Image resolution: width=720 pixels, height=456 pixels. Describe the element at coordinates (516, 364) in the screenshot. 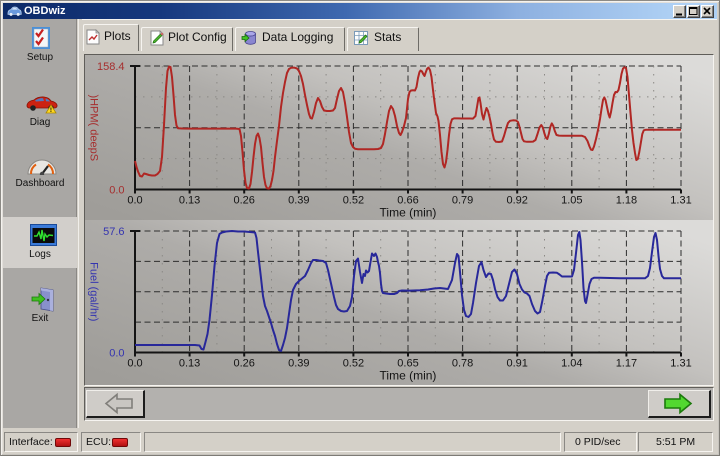

I see `svg-text: 0.91` at that location.